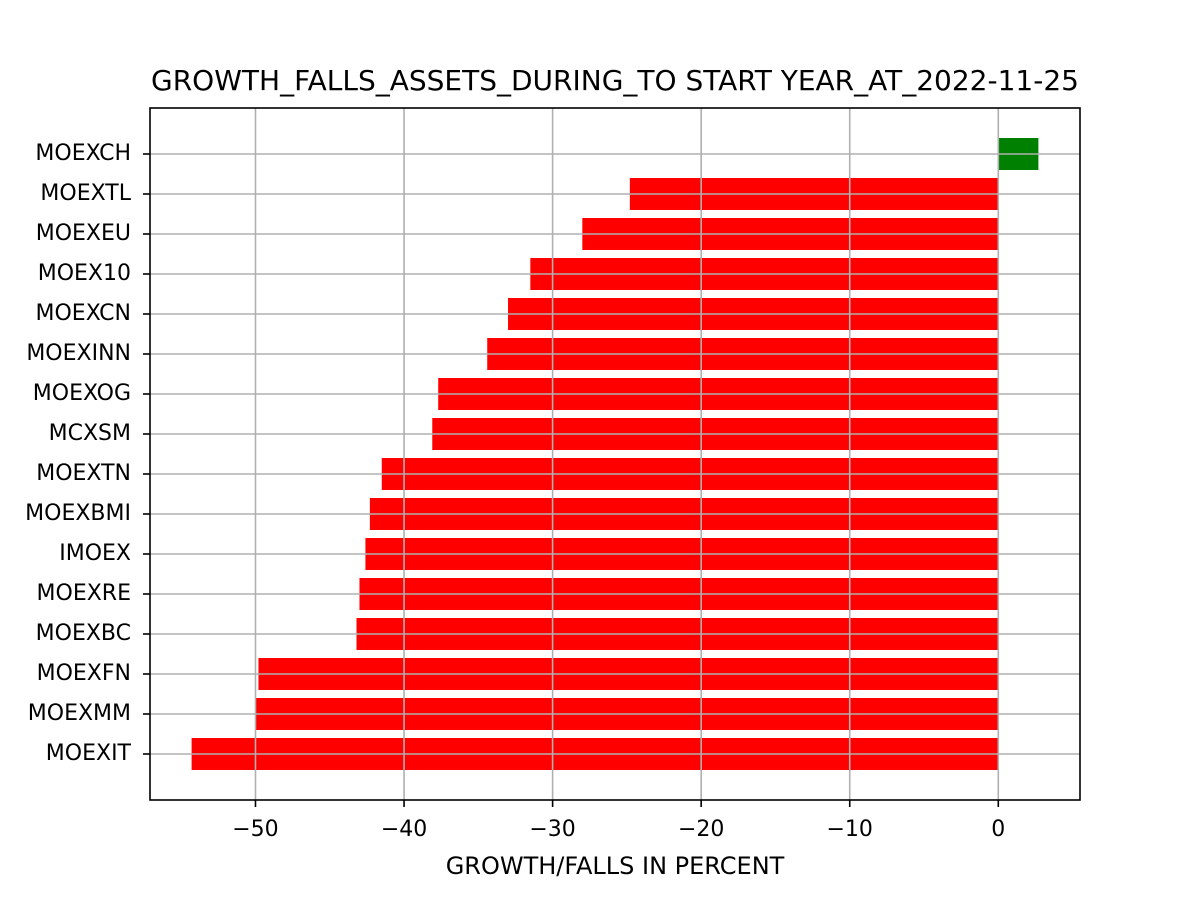 This screenshot has width=1200, height=900. Describe the element at coordinates (83, 633) in the screenshot. I see `y-tick-label: MOEXBC` at that location.